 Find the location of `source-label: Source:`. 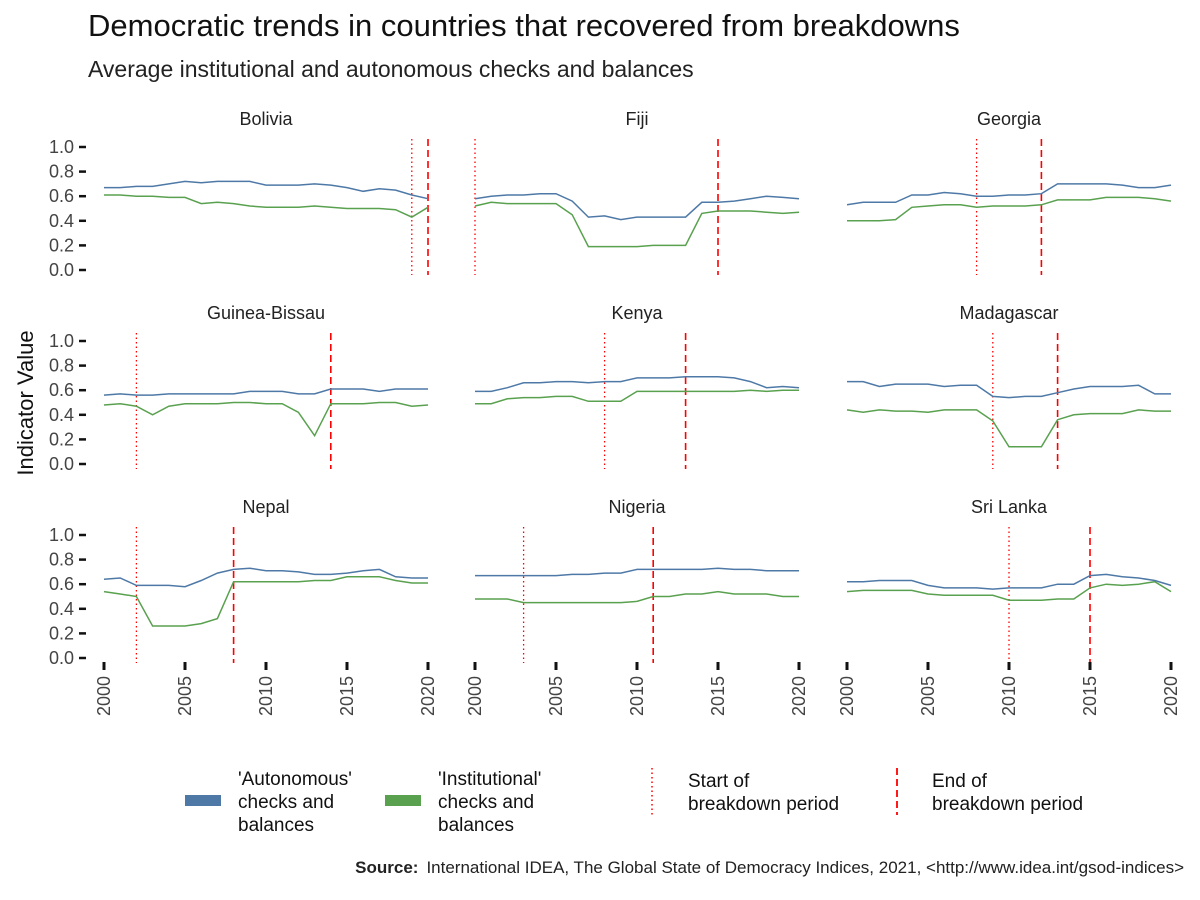

source-label: Source: is located at coordinates (387, 867).